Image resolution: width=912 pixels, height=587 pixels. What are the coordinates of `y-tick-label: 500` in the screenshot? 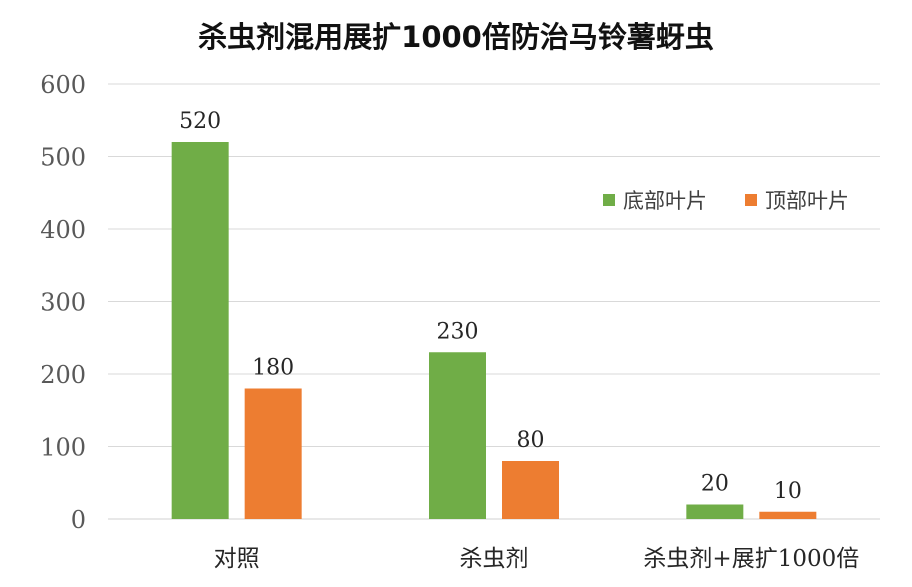 It's located at (63, 158).